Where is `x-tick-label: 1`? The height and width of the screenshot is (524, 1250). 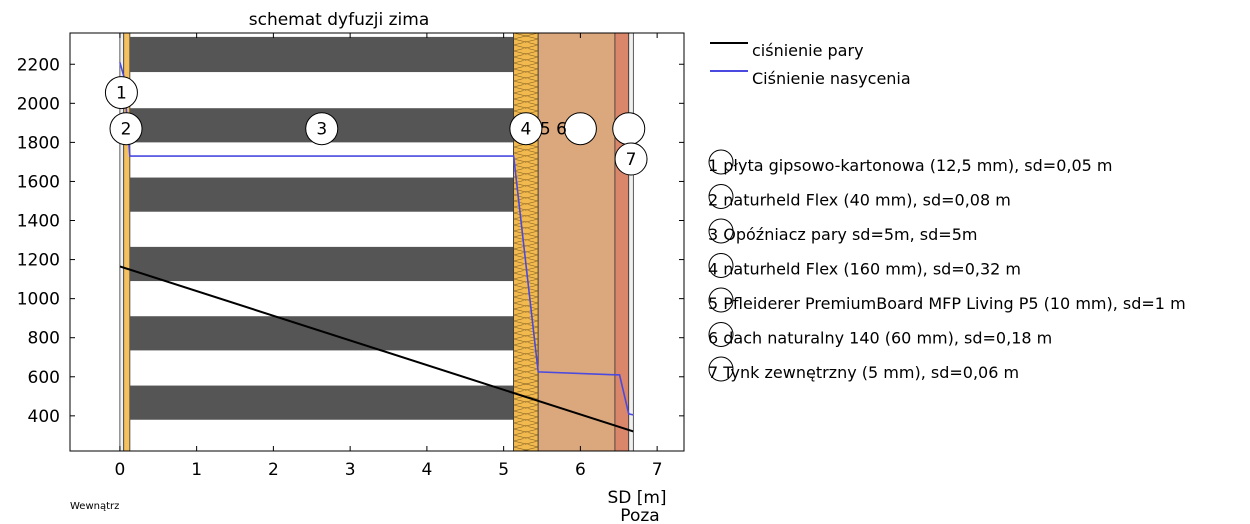 x-tick-label: 1 is located at coordinates (196, 470).